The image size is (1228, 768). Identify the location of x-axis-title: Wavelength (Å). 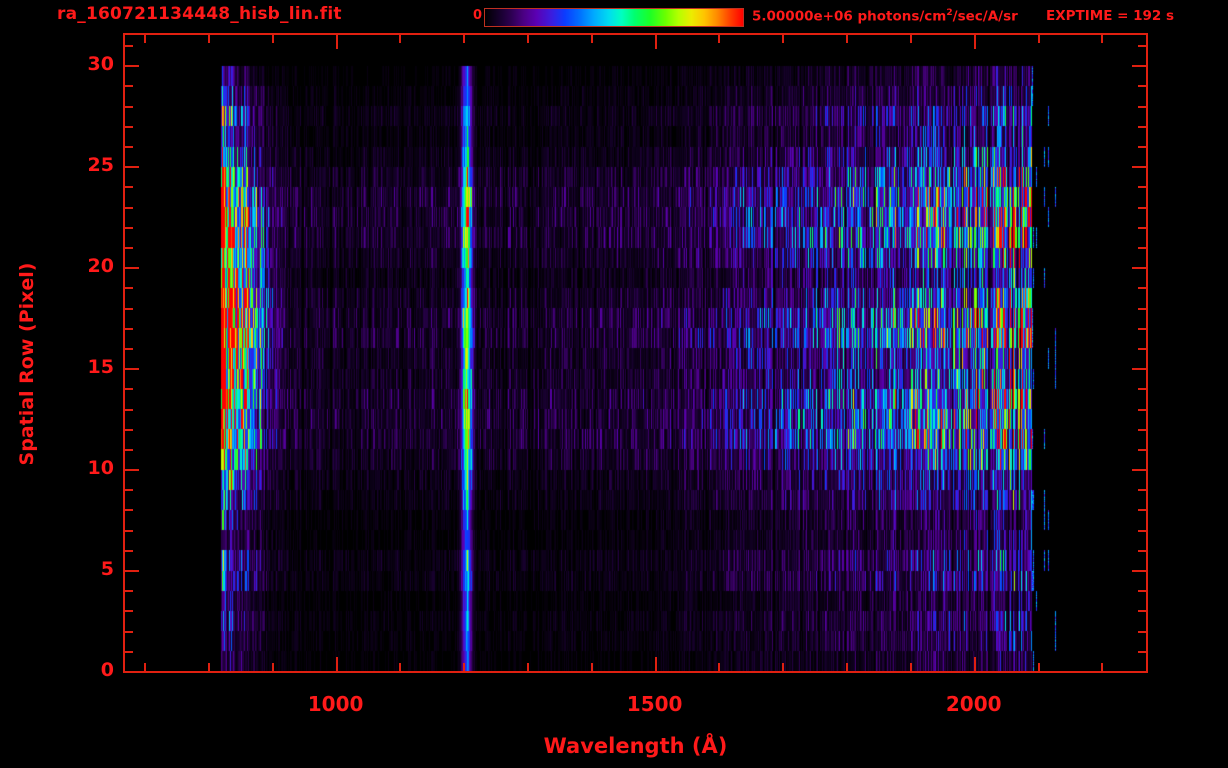
(635, 746).